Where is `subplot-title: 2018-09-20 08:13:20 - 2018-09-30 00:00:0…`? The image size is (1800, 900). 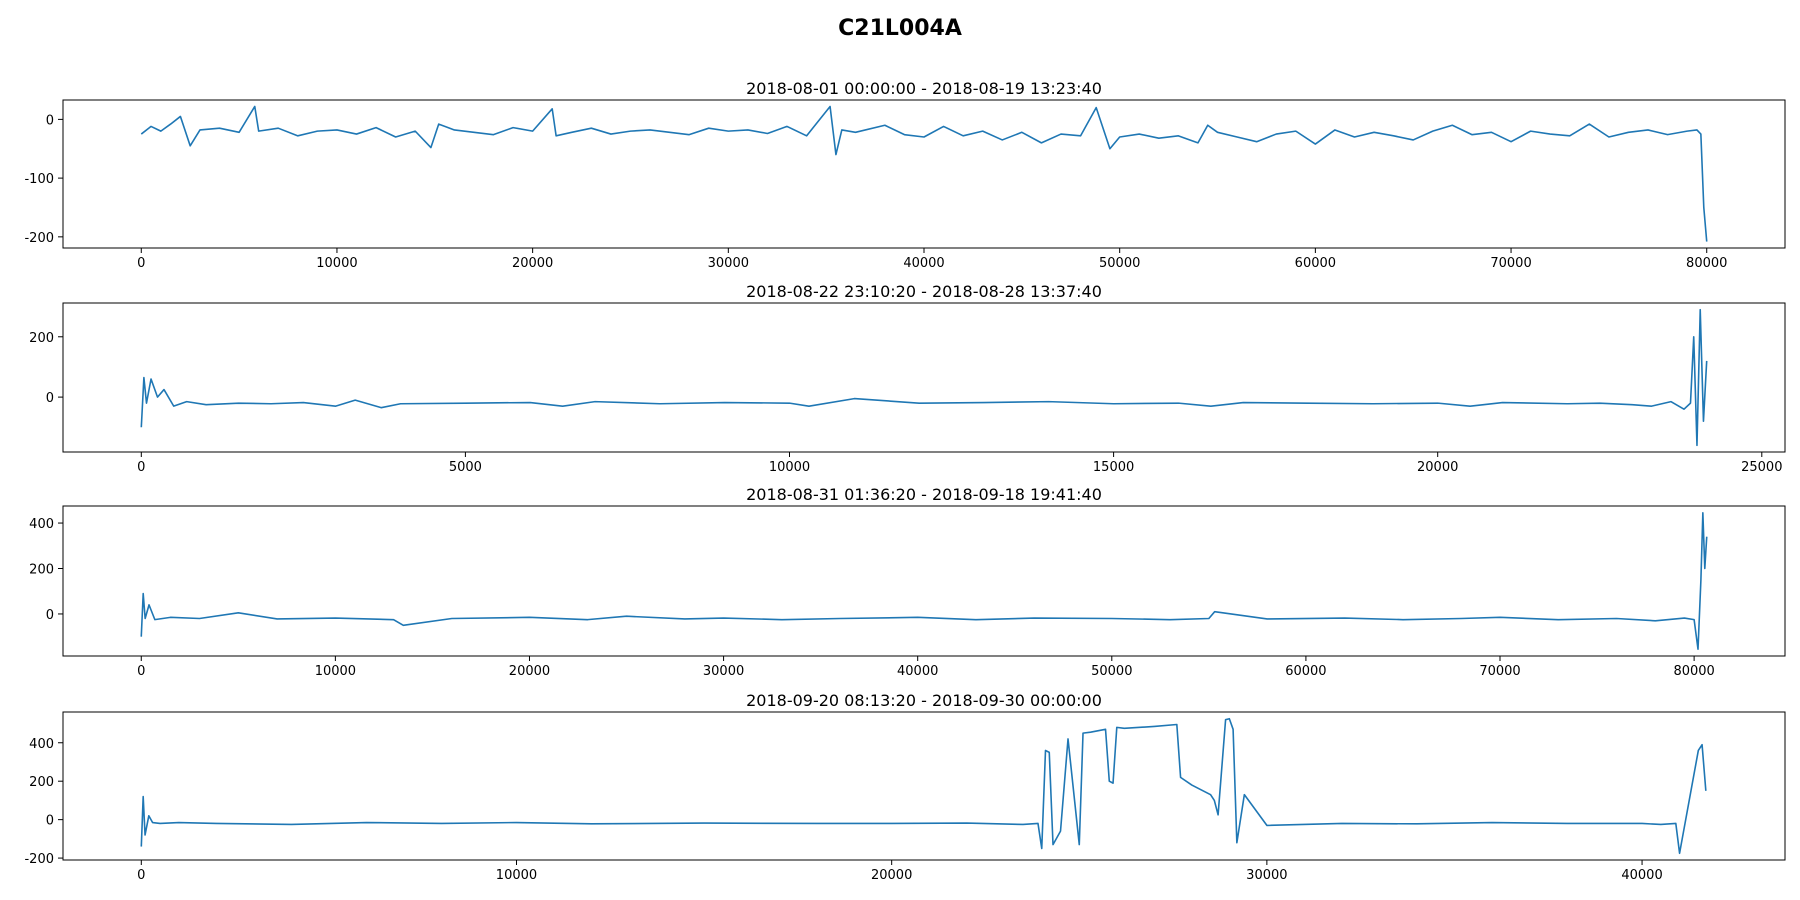 subplot-title: 2018-09-20 08:13:20 - 2018-09-30 00:00:0… is located at coordinates (924, 700).